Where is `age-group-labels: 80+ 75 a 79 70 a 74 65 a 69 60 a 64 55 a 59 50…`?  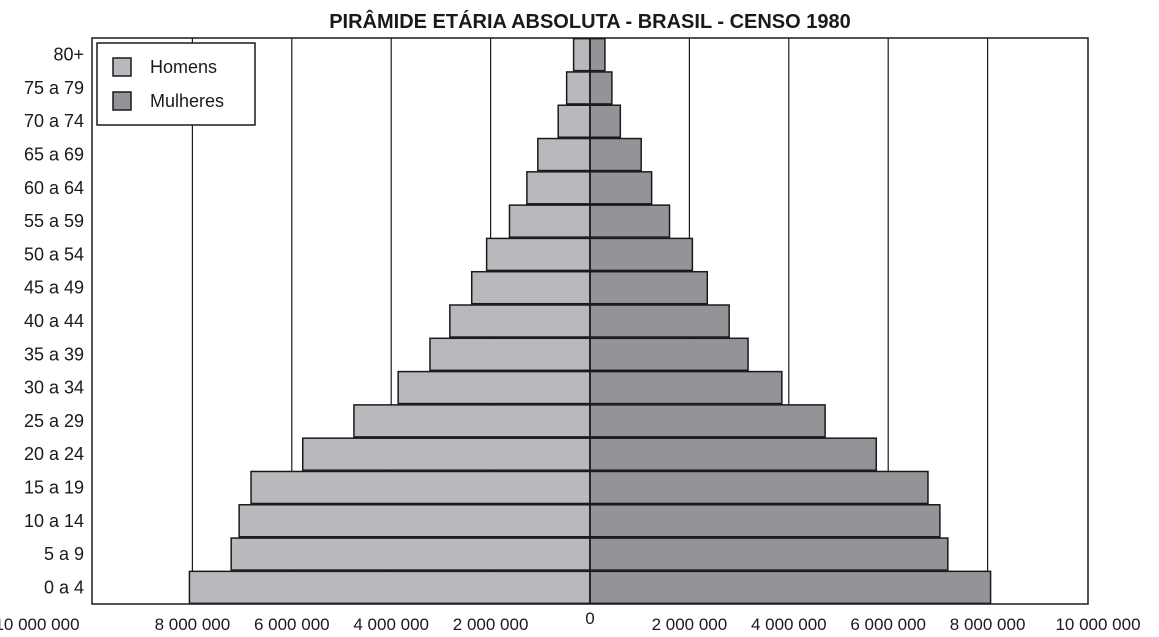 age-group-labels: 80+ 75 a 79 70 a 74 65 a 69 60 a 64 55 a 59 50… is located at coordinates (54, 321).